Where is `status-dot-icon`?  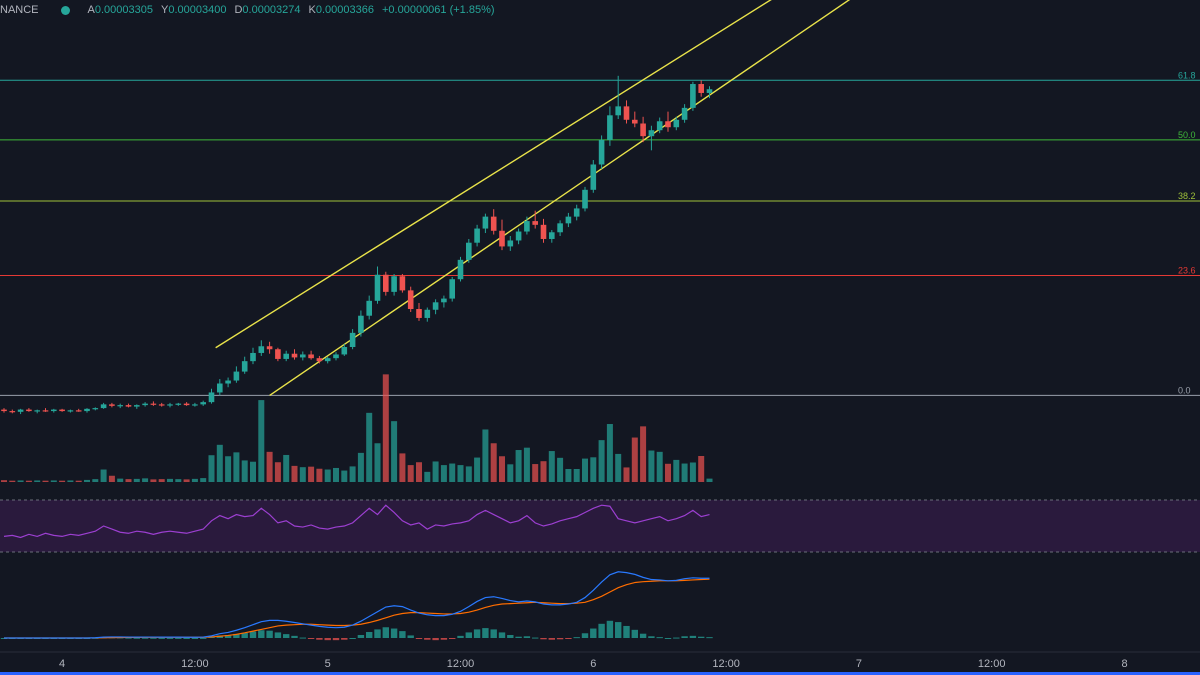 status-dot-icon is located at coordinates (65, 10).